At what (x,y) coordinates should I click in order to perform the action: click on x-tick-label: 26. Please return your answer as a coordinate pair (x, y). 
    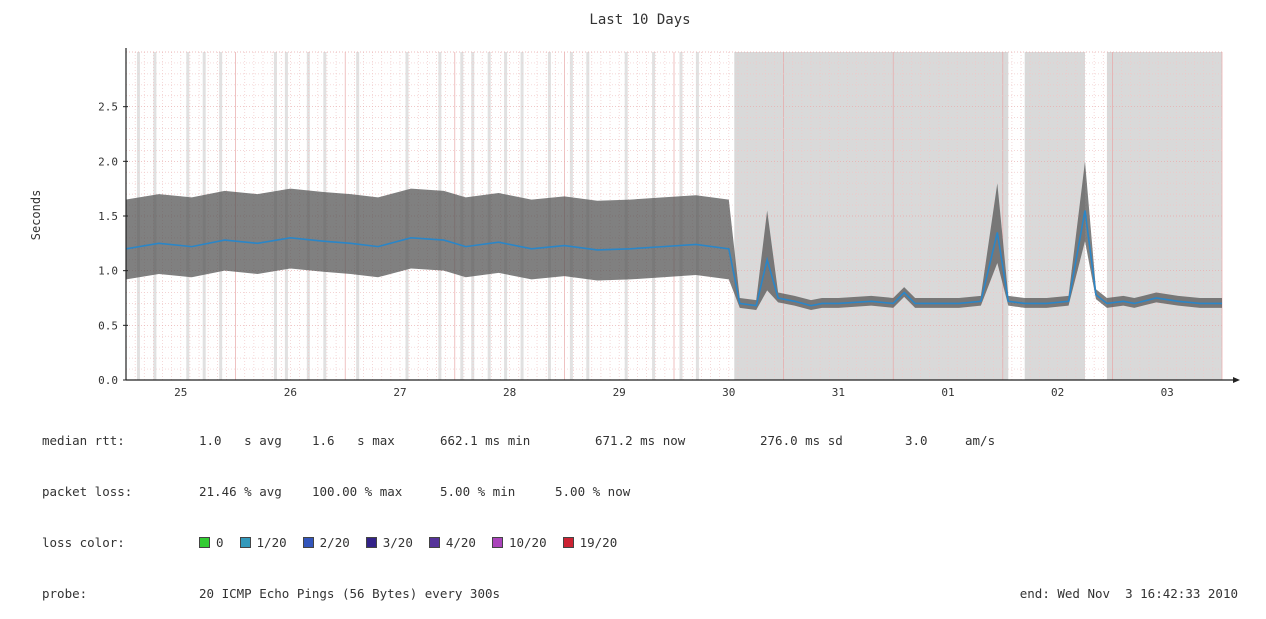
    Looking at the image, I should click on (290, 392).